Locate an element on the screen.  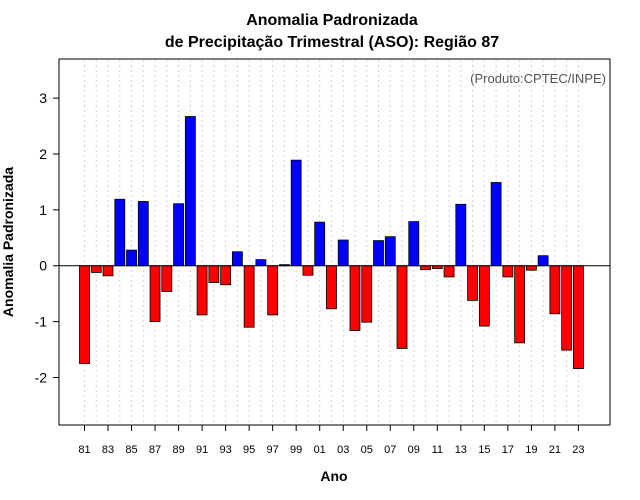
bar-1995 is located at coordinates (249, 296).